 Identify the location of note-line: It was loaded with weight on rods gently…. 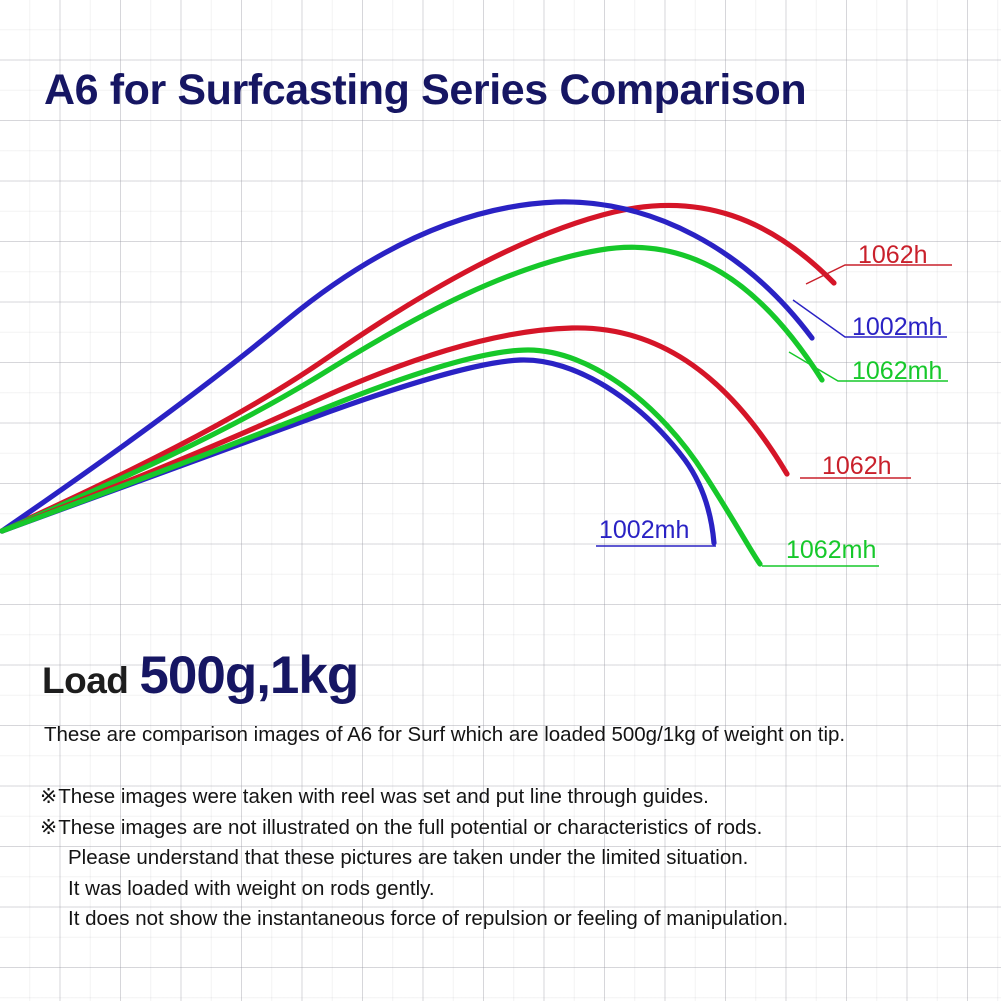
(414, 889).